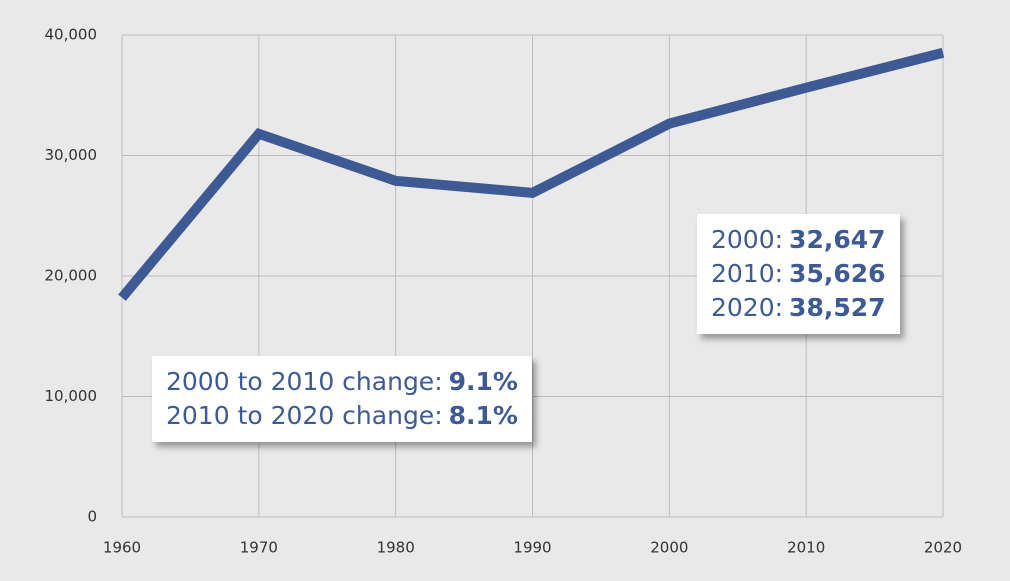 This screenshot has width=1010, height=581. I want to click on annotation-label: 2000:, so click(747, 239).